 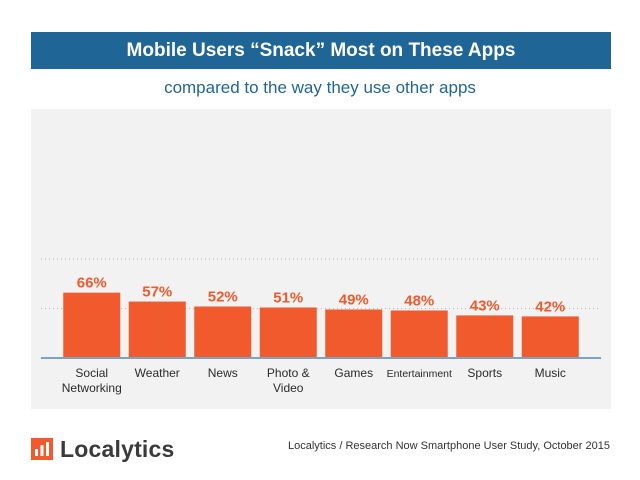 What do you see at coordinates (550, 306) in the screenshot?
I see `data-label-8: 42%` at bounding box center [550, 306].